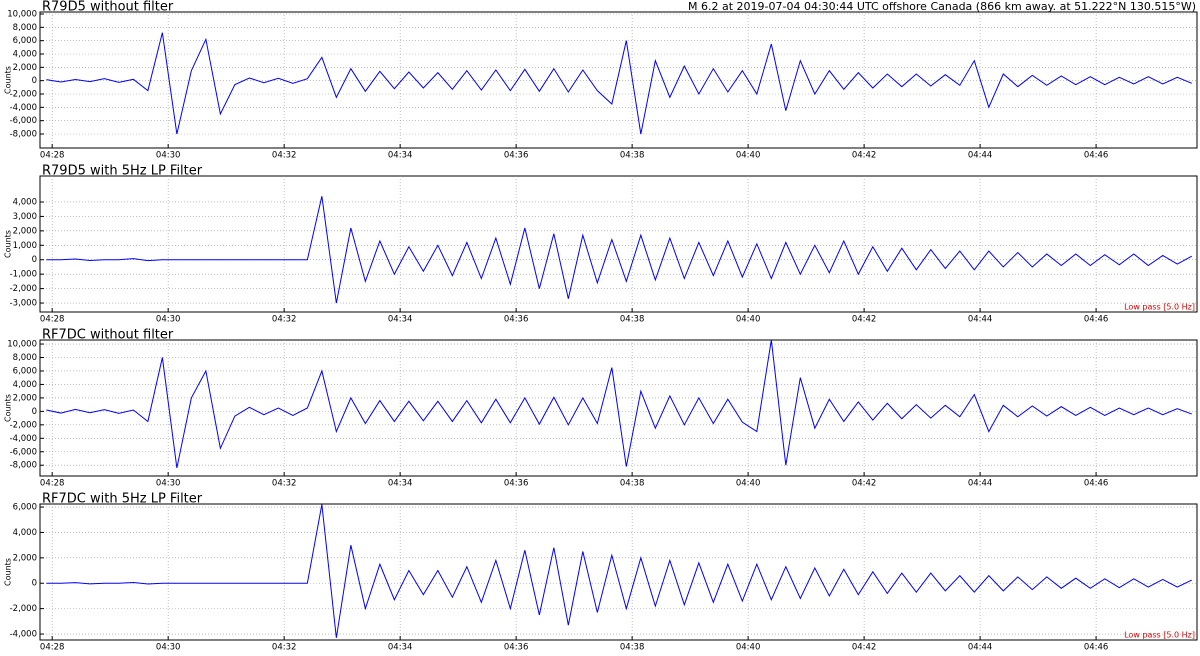 The width and height of the screenshot is (1200, 656). I want to click on panel-title: R79D5 without filter, so click(108, 7).